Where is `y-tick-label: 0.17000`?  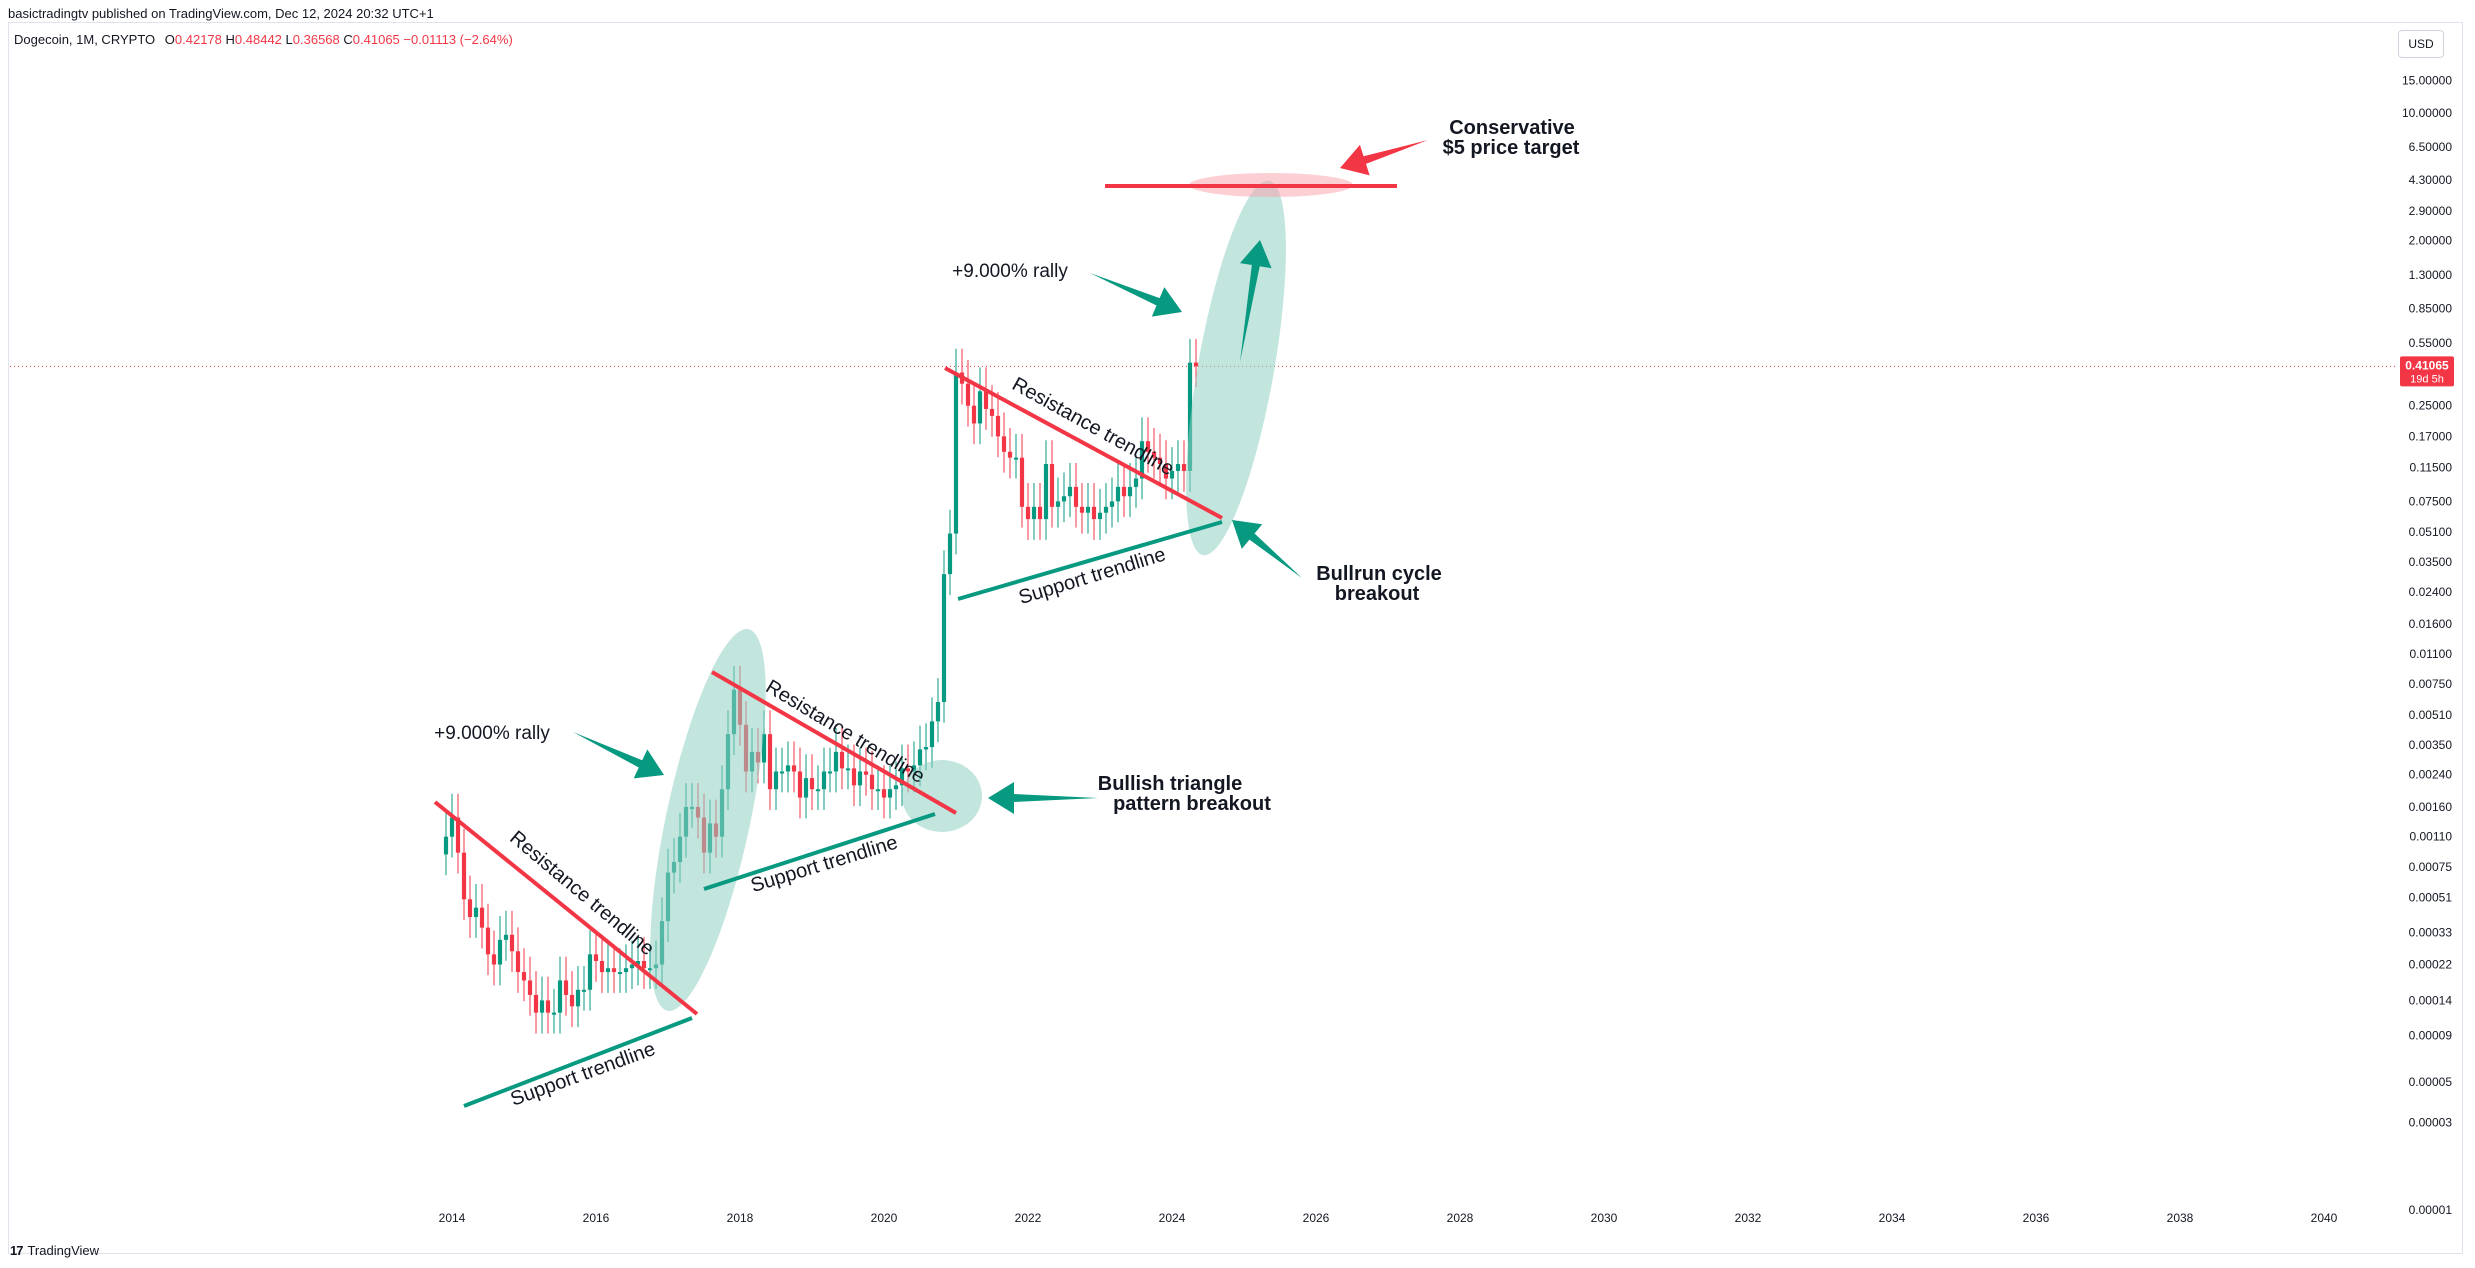 y-tick-label: 0.17000 is located at coordinates (2431, 436).